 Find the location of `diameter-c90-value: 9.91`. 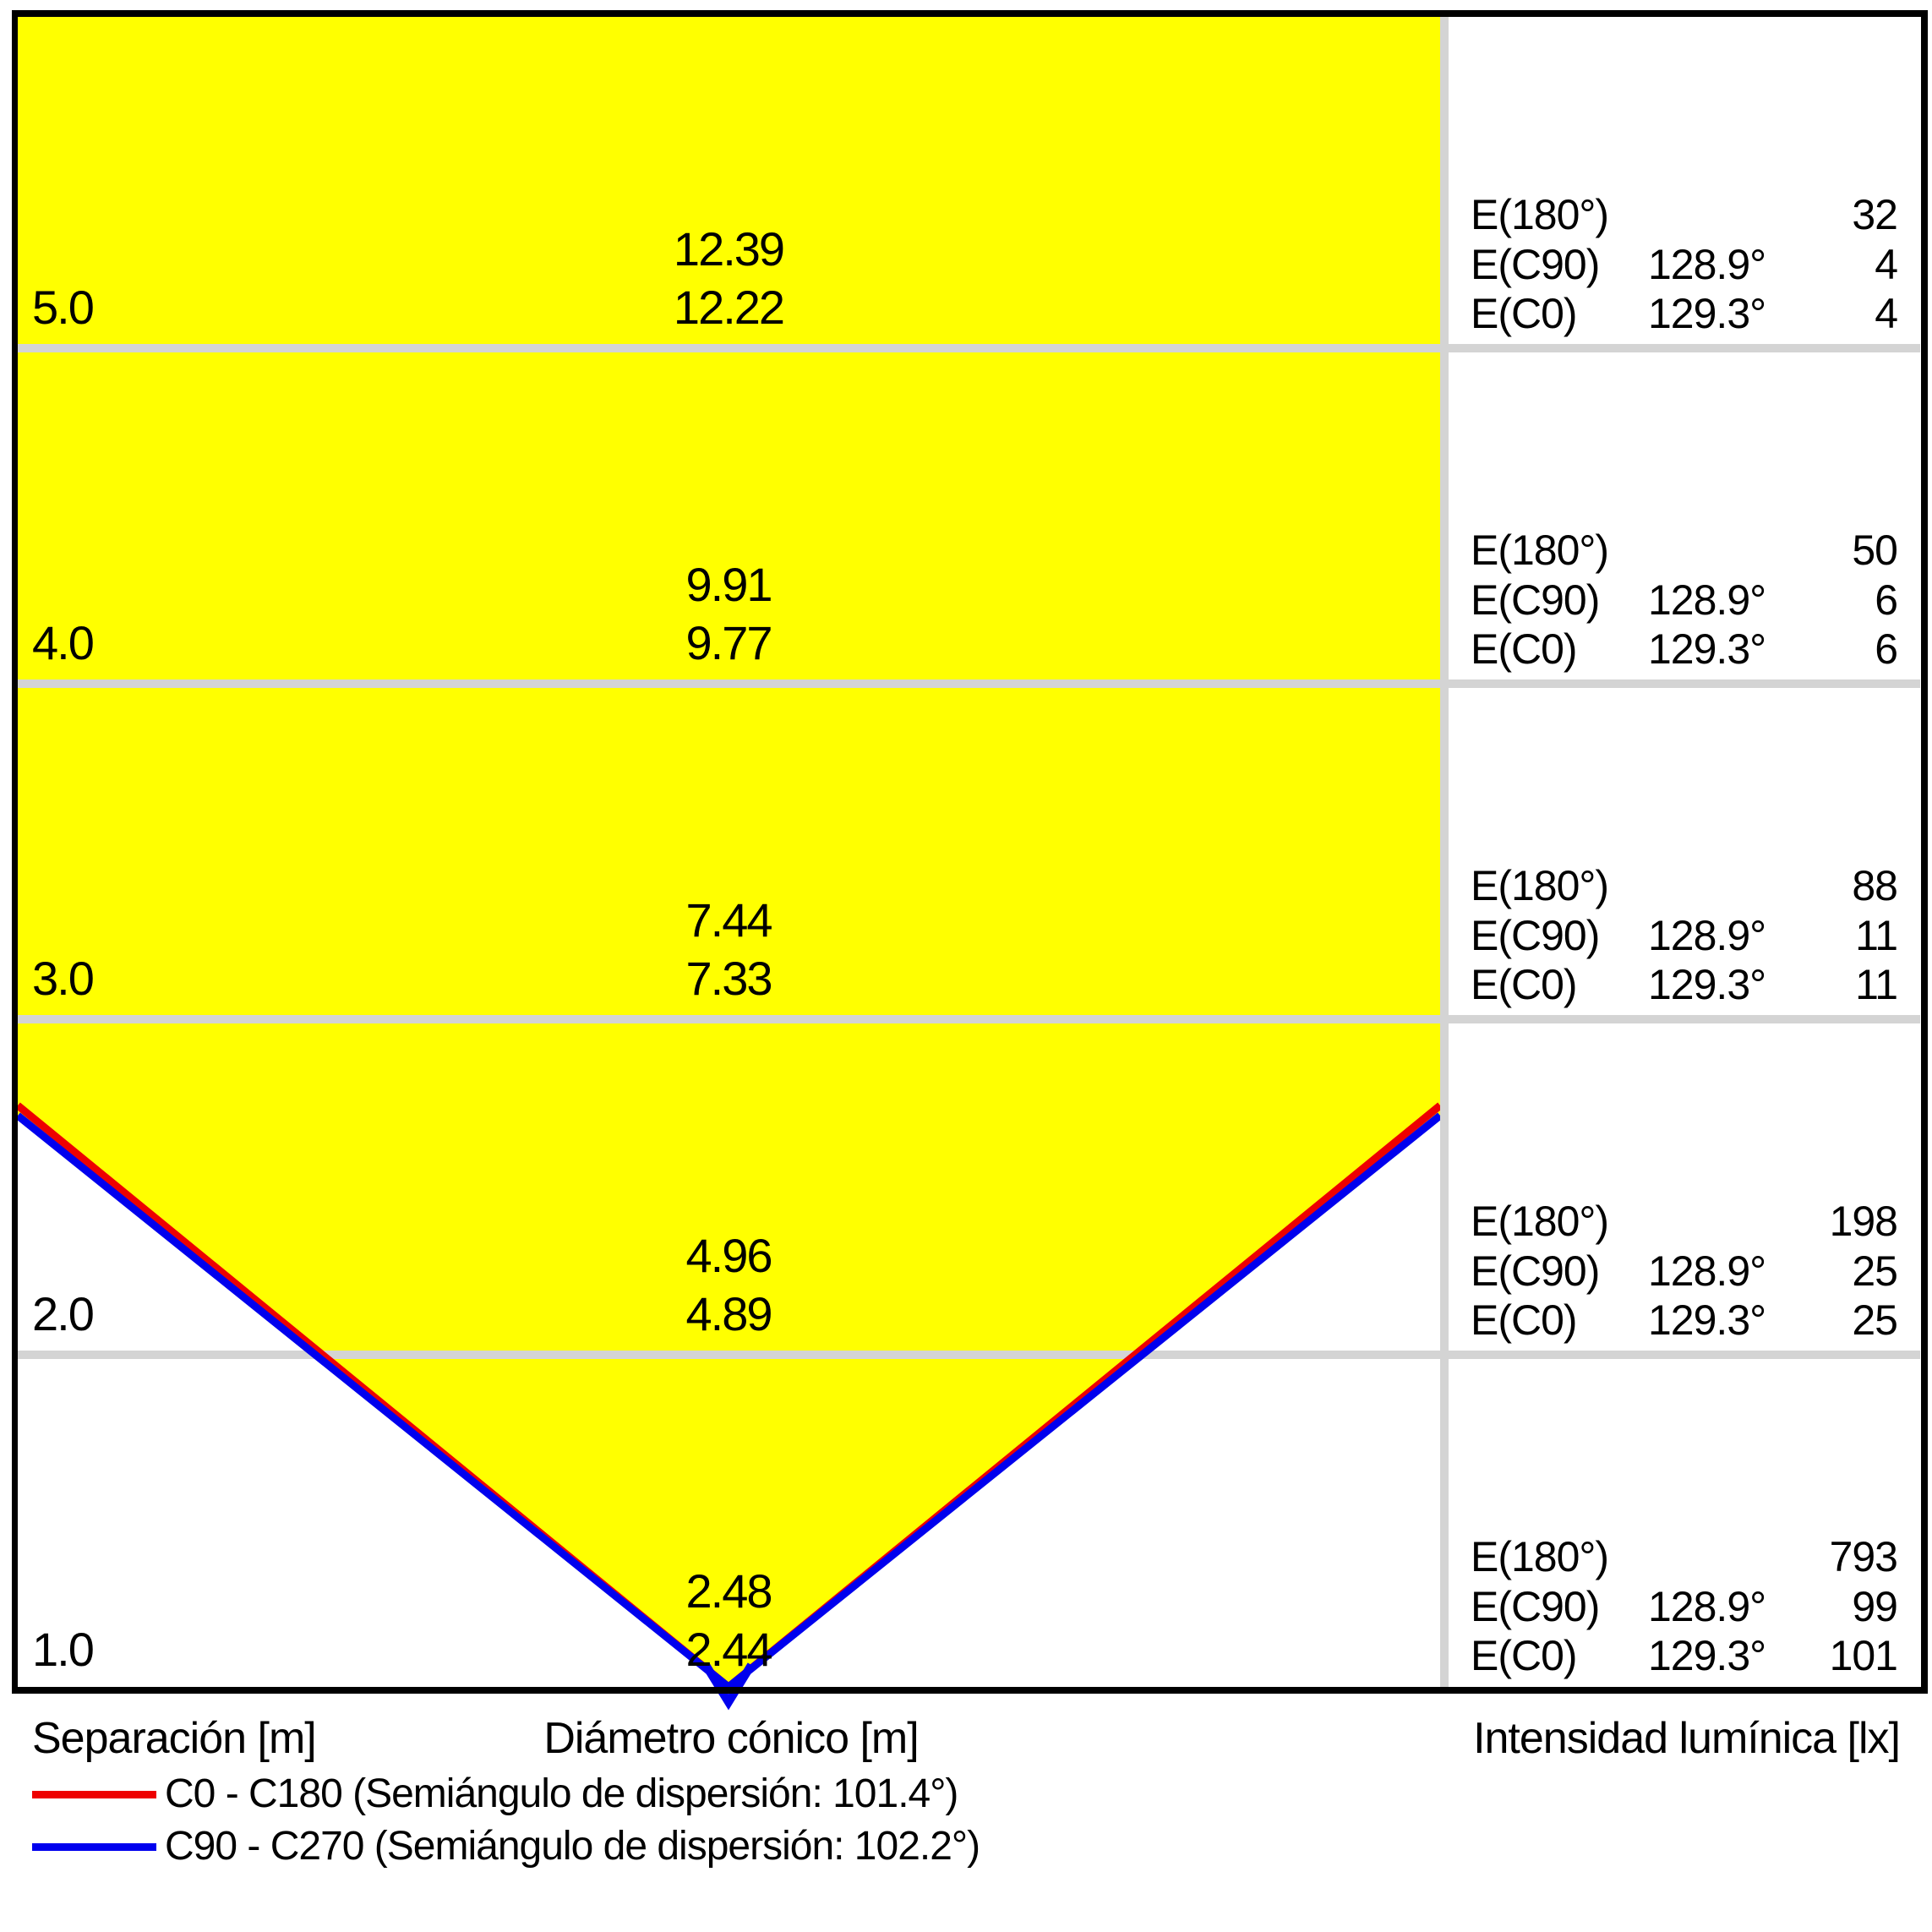

diameter-c90-value: 9.91 is located at coordinates (729, 584).